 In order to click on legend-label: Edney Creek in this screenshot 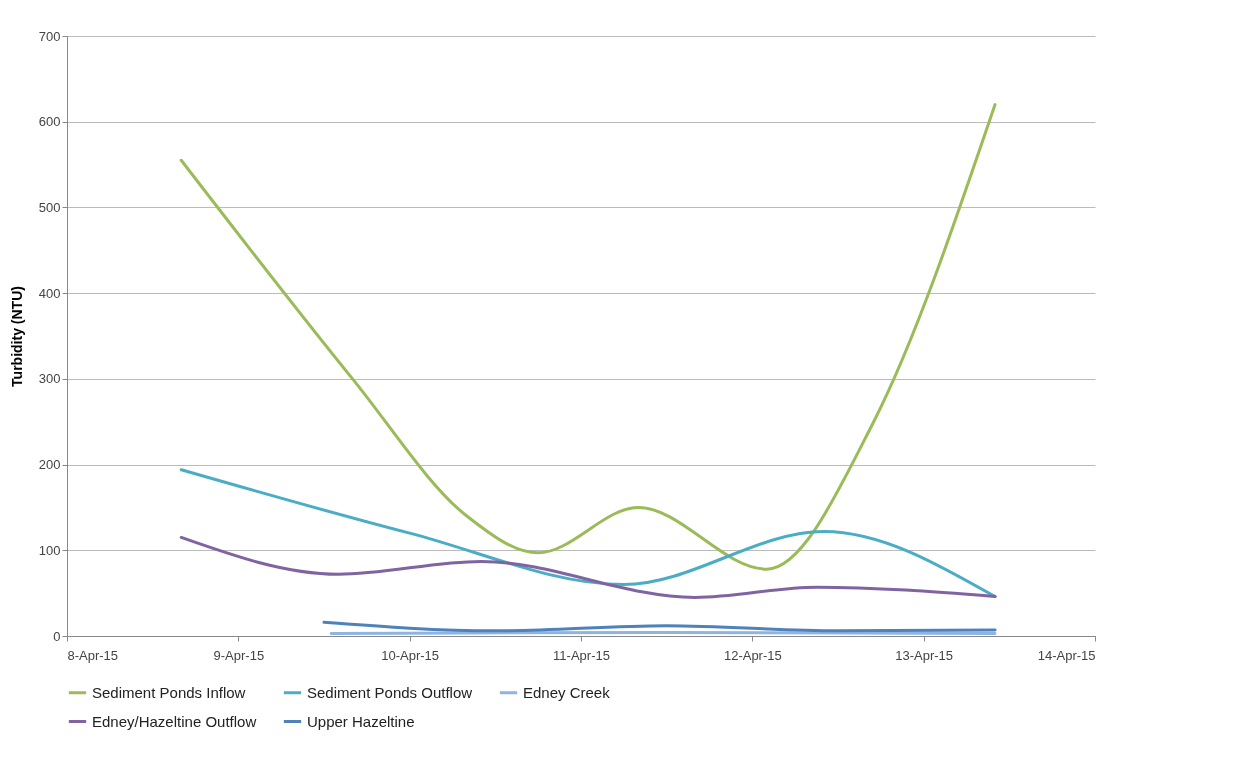, I will do `click(567, 692)`.